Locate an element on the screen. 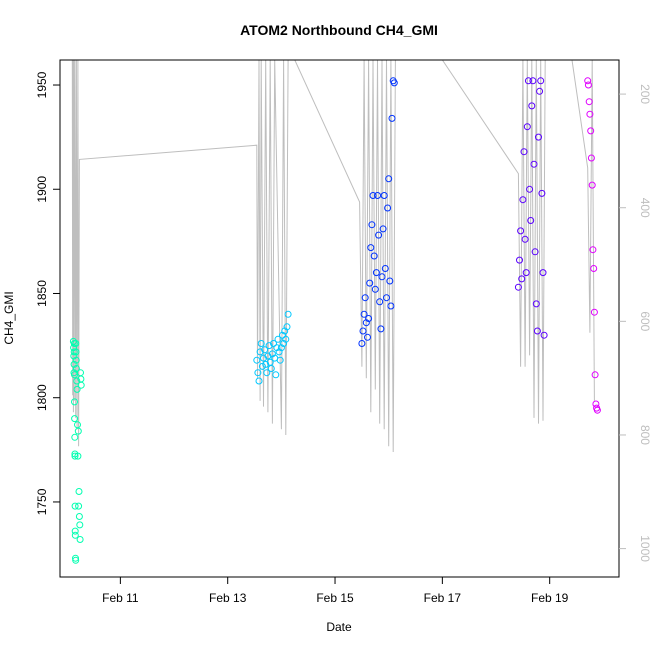  y-axis-label: CH4_GMI is located at coordinates (9, 317).